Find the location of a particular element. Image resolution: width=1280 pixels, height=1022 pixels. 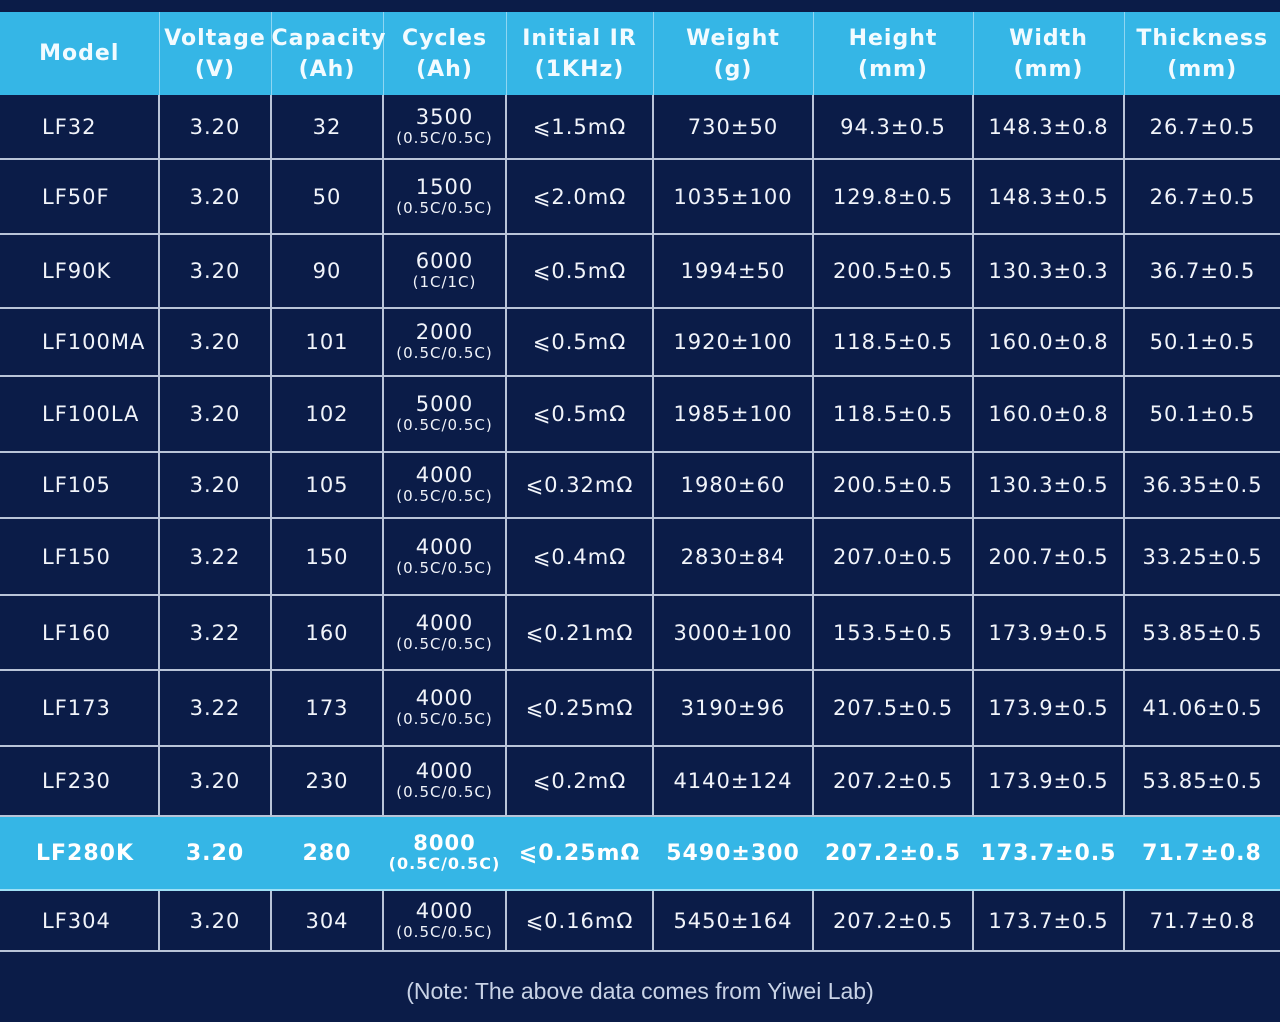

cell-capacity: 32 is located at coordinates (327, 127).